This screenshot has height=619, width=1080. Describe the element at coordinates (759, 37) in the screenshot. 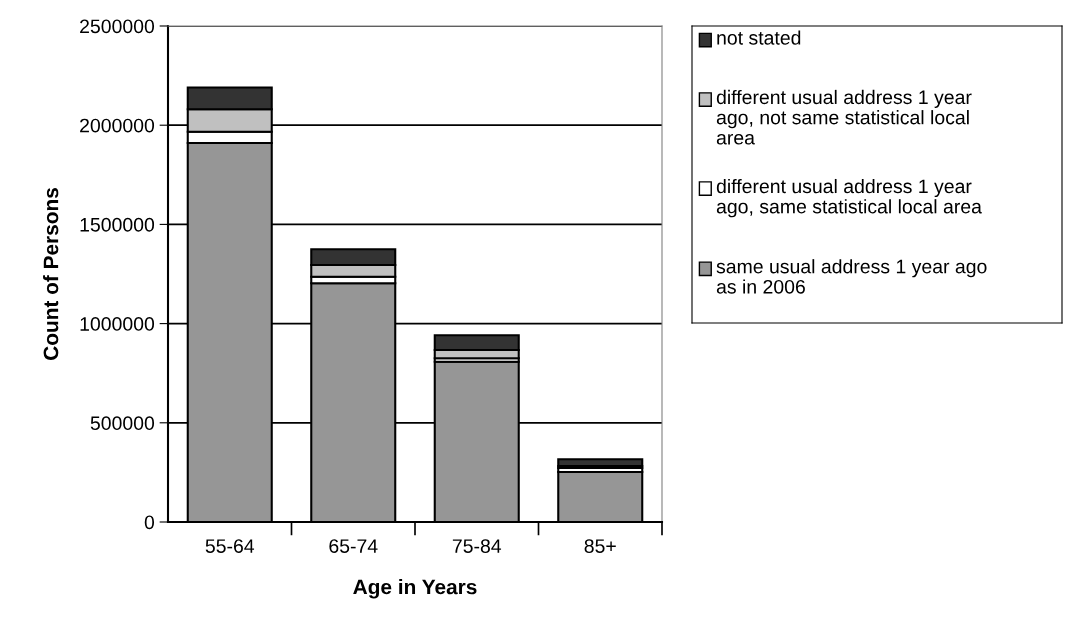

I see `legend-label: not stated` at that location.